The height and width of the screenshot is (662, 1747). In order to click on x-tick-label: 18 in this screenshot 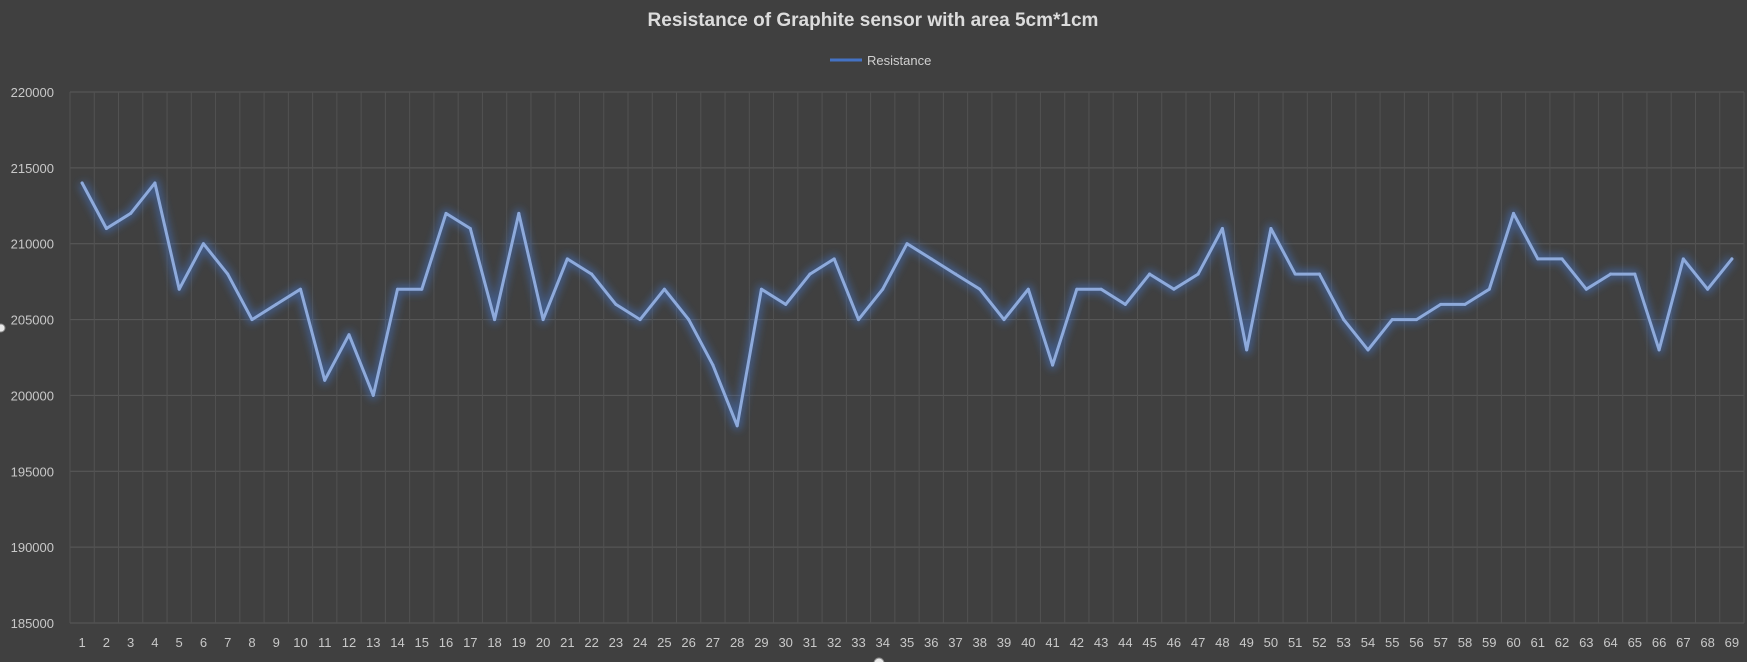, I will do `click(494, 642)`.